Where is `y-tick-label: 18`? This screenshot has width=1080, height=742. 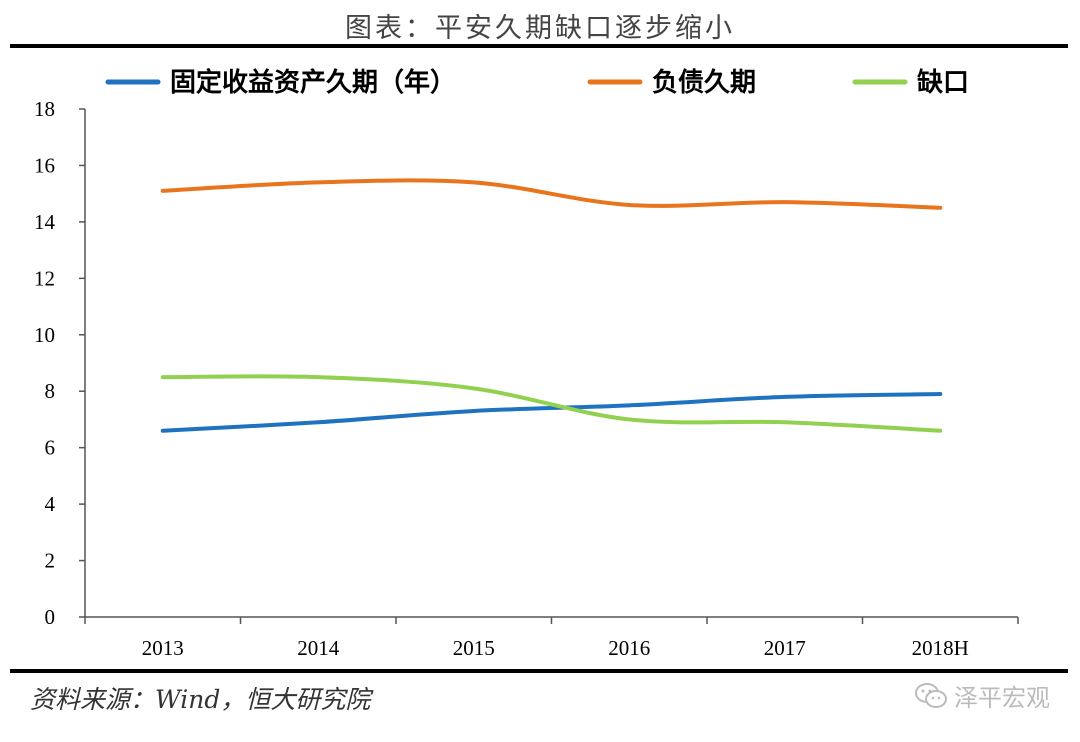 y-tick-label: 18 is located at coordinates (44, 109).